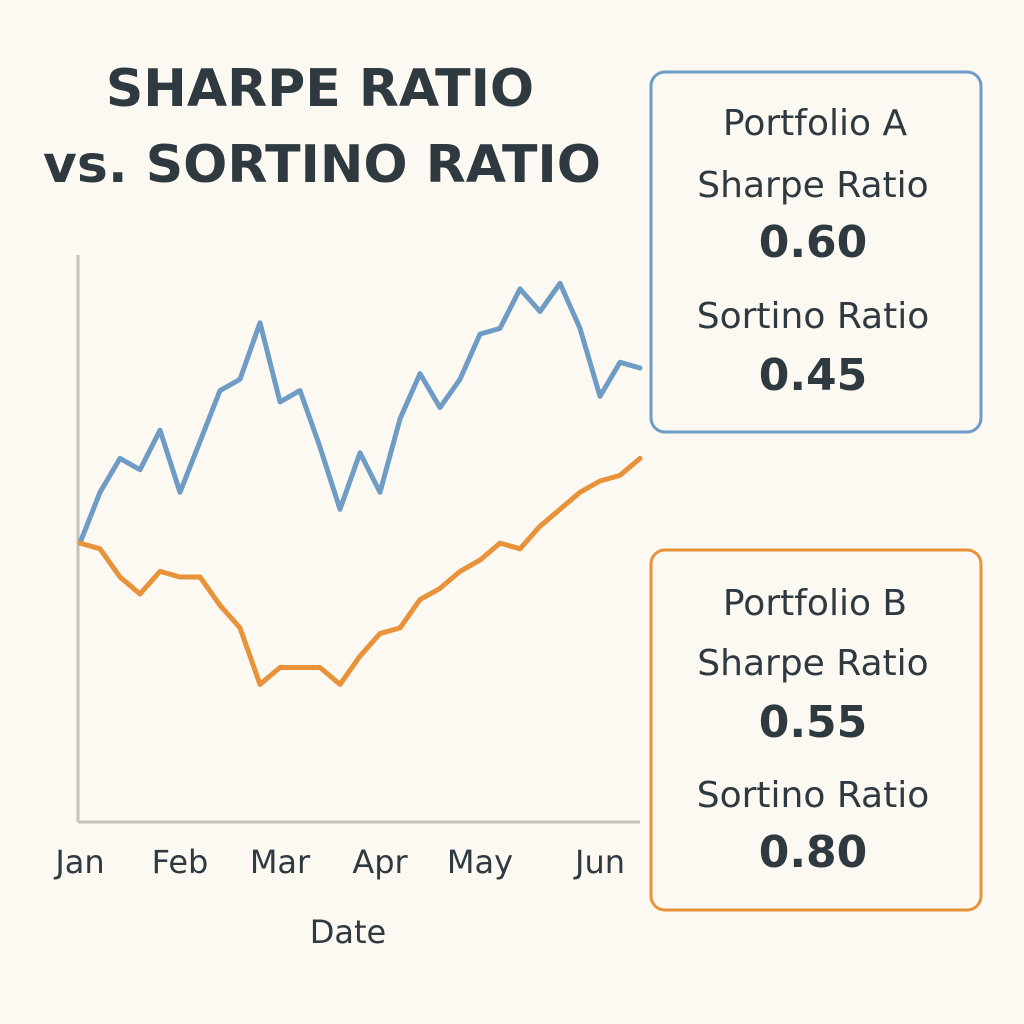 The height and width of the screenshot is (1024, 1024). I want to click on x-tick-label: May, so click(480, 862).